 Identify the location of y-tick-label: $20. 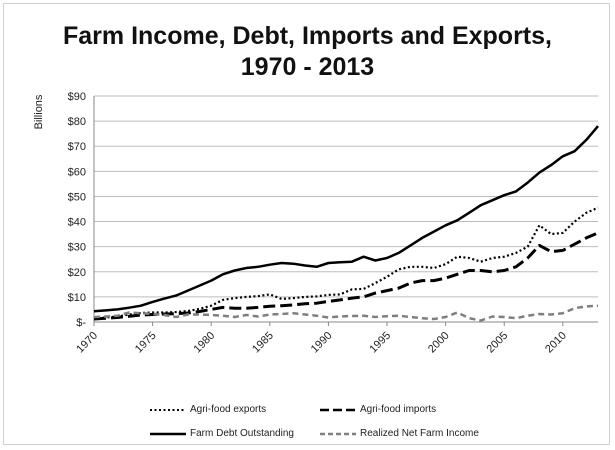
(77, 273).